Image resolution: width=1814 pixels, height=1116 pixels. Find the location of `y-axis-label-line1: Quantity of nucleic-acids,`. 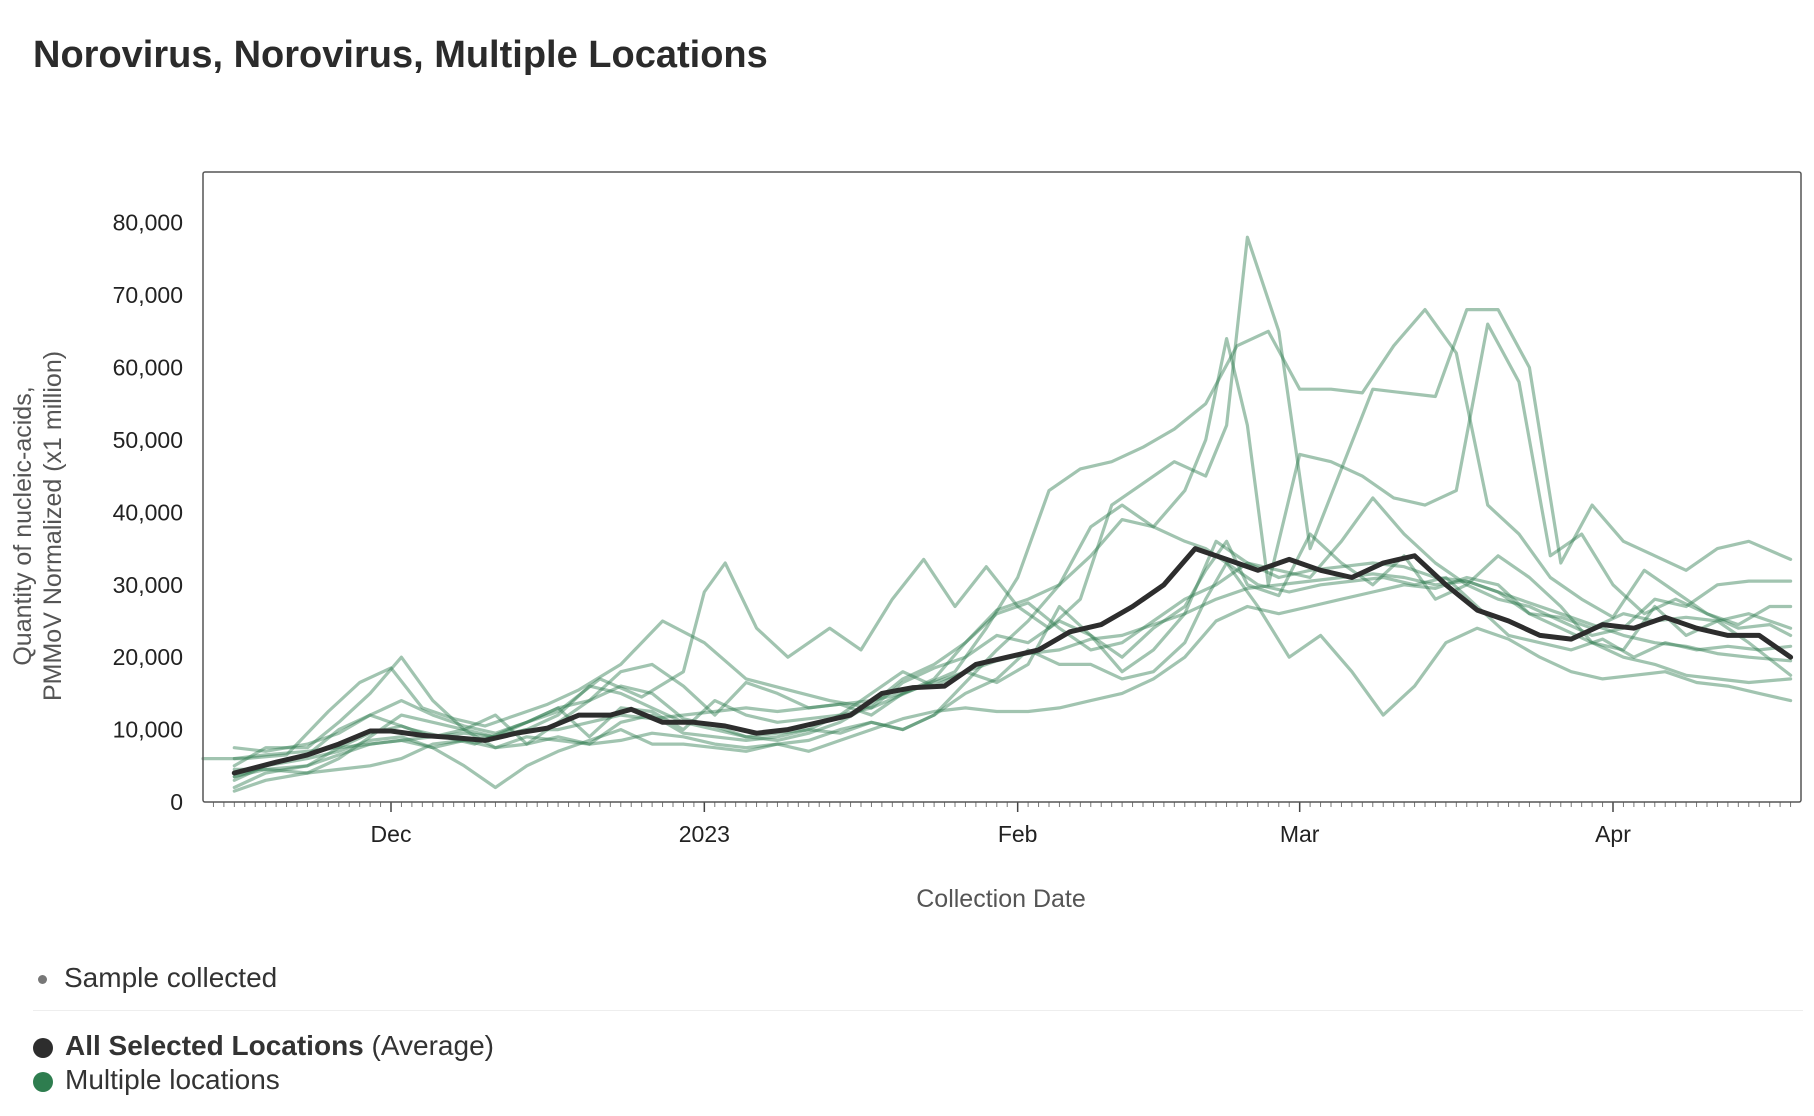

y-axis-label-line1: Quantity of nucleic-acids, is located at coordinates (23, 525).